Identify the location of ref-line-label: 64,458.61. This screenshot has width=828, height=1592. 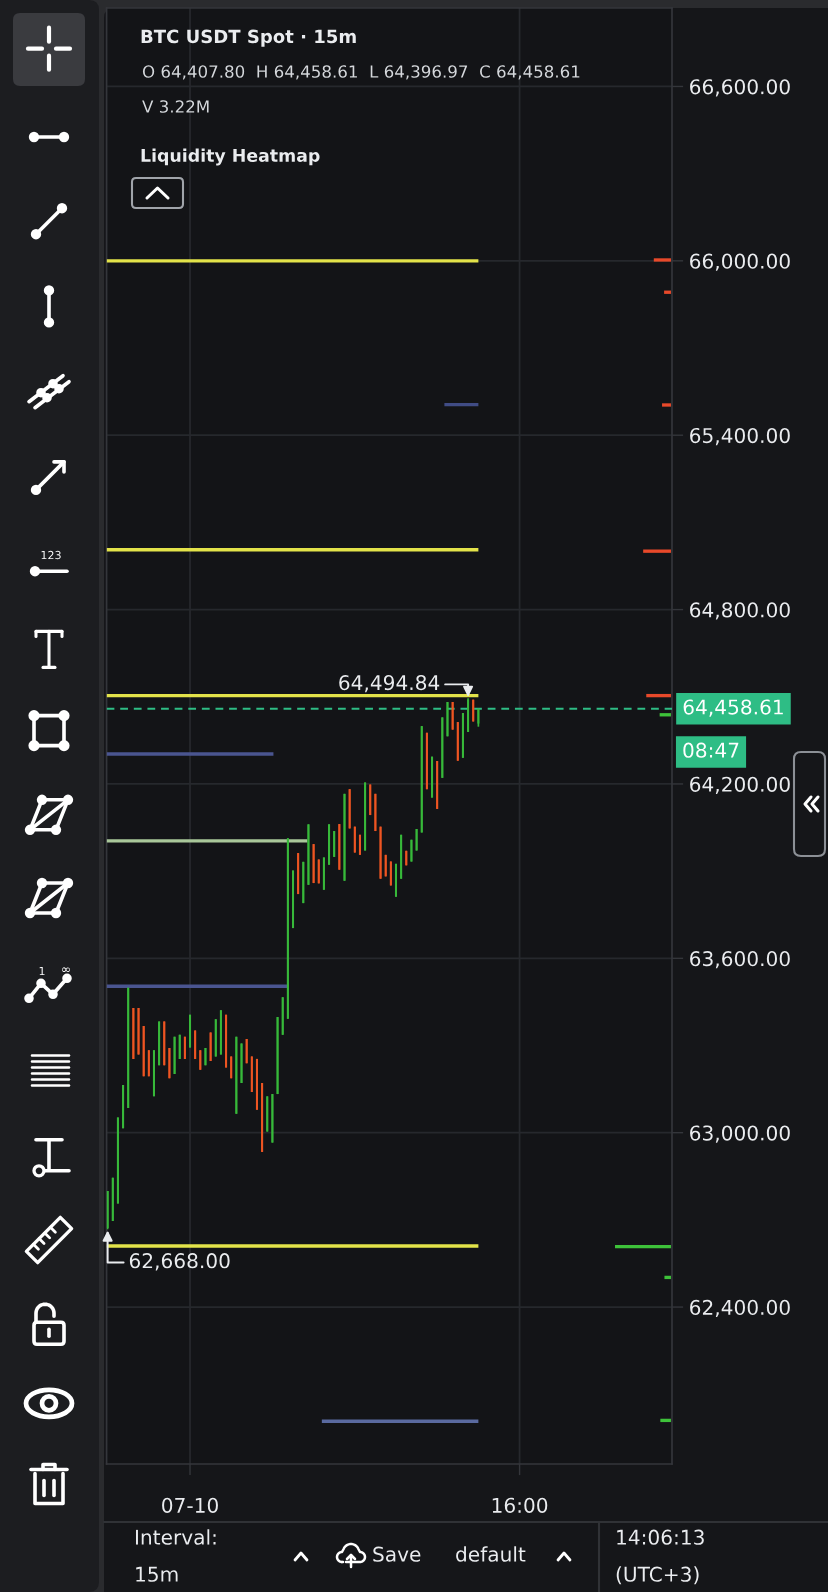
(733, 708).